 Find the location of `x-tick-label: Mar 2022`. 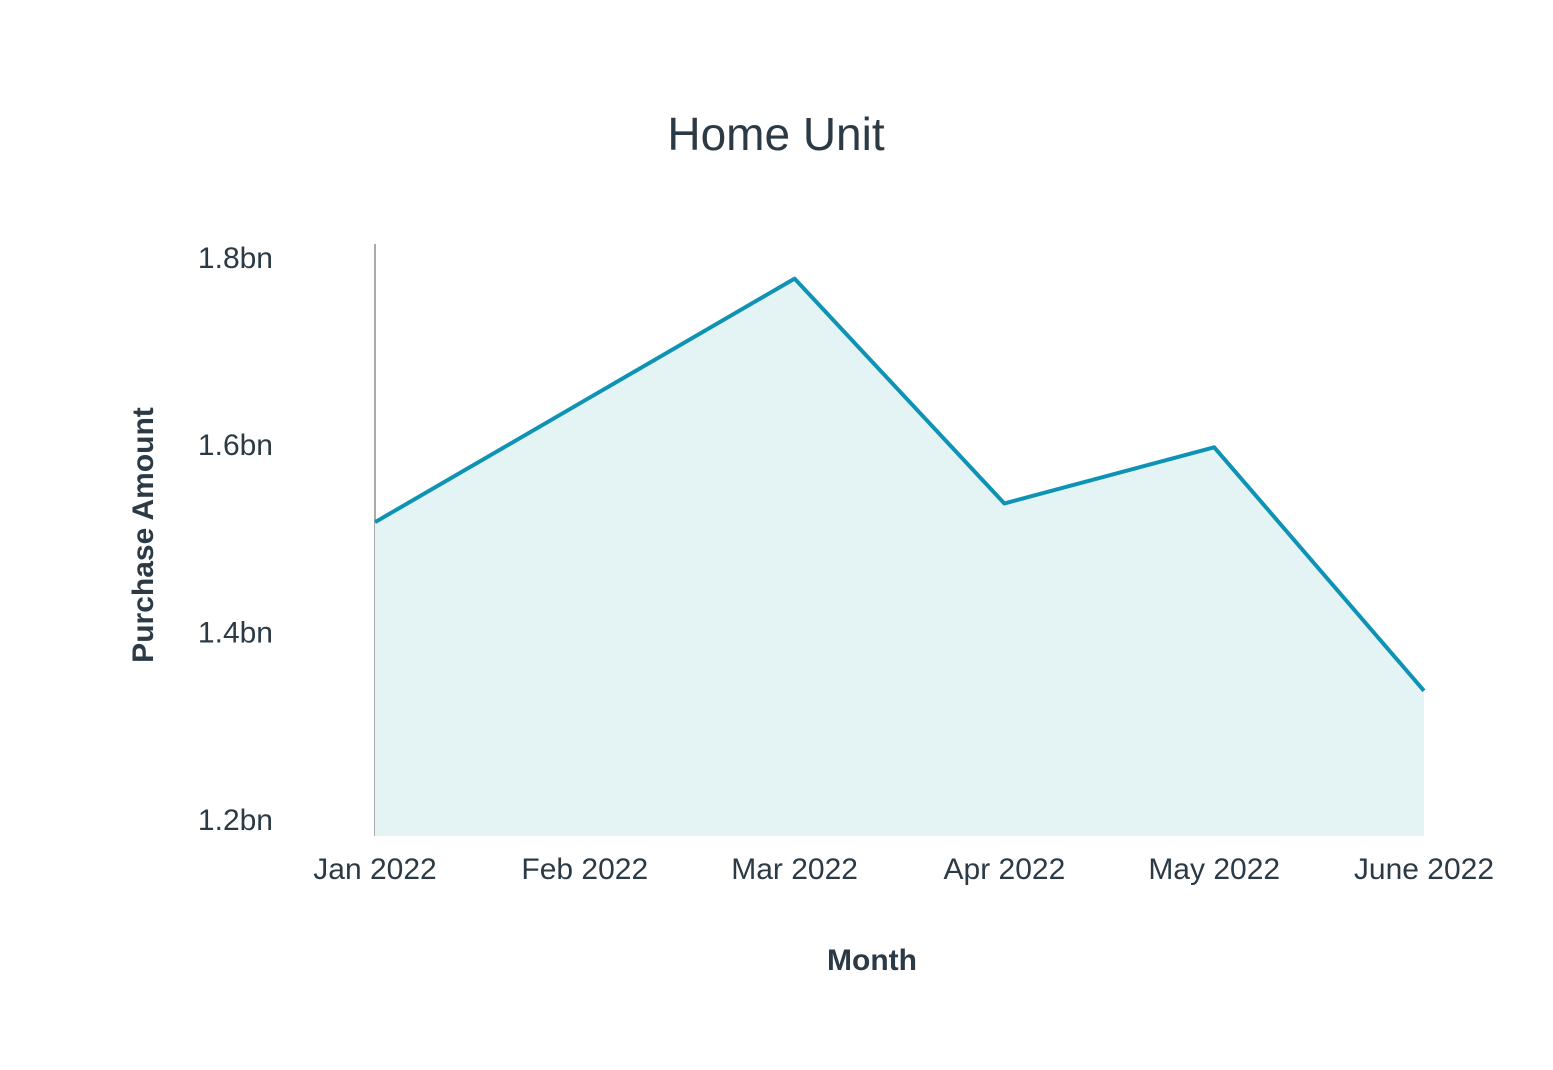

x-tick-label: Mar 2022 is located at coordinates (794, 869).